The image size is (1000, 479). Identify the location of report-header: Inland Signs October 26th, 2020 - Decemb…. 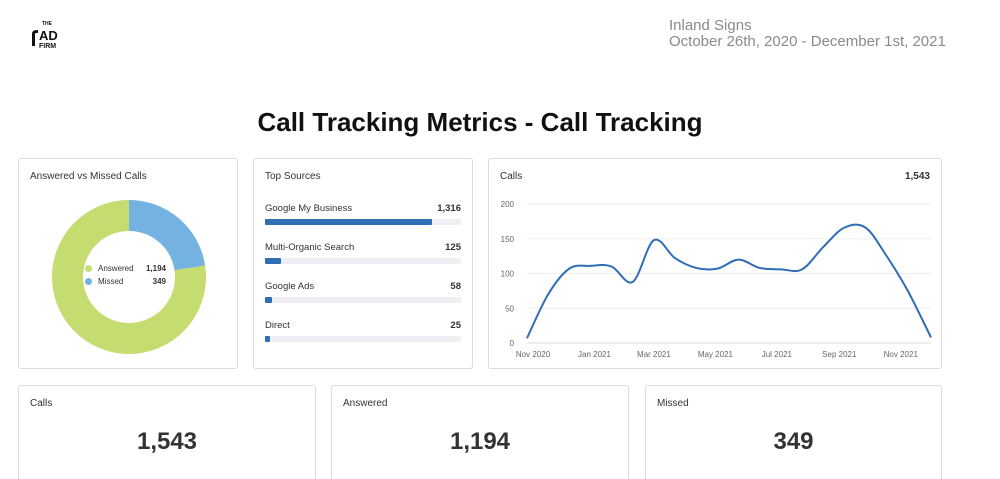
(807, 34).